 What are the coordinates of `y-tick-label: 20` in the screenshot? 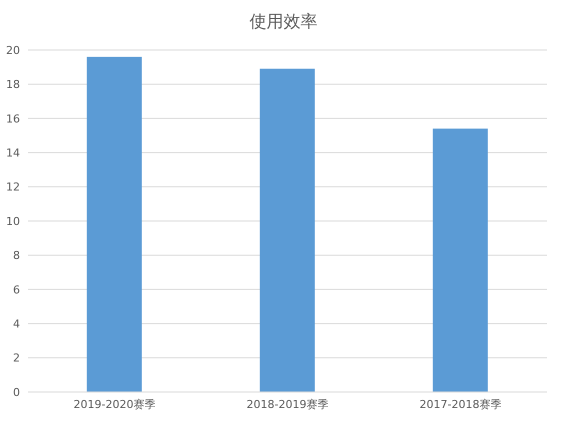 It's located at (13, 50).